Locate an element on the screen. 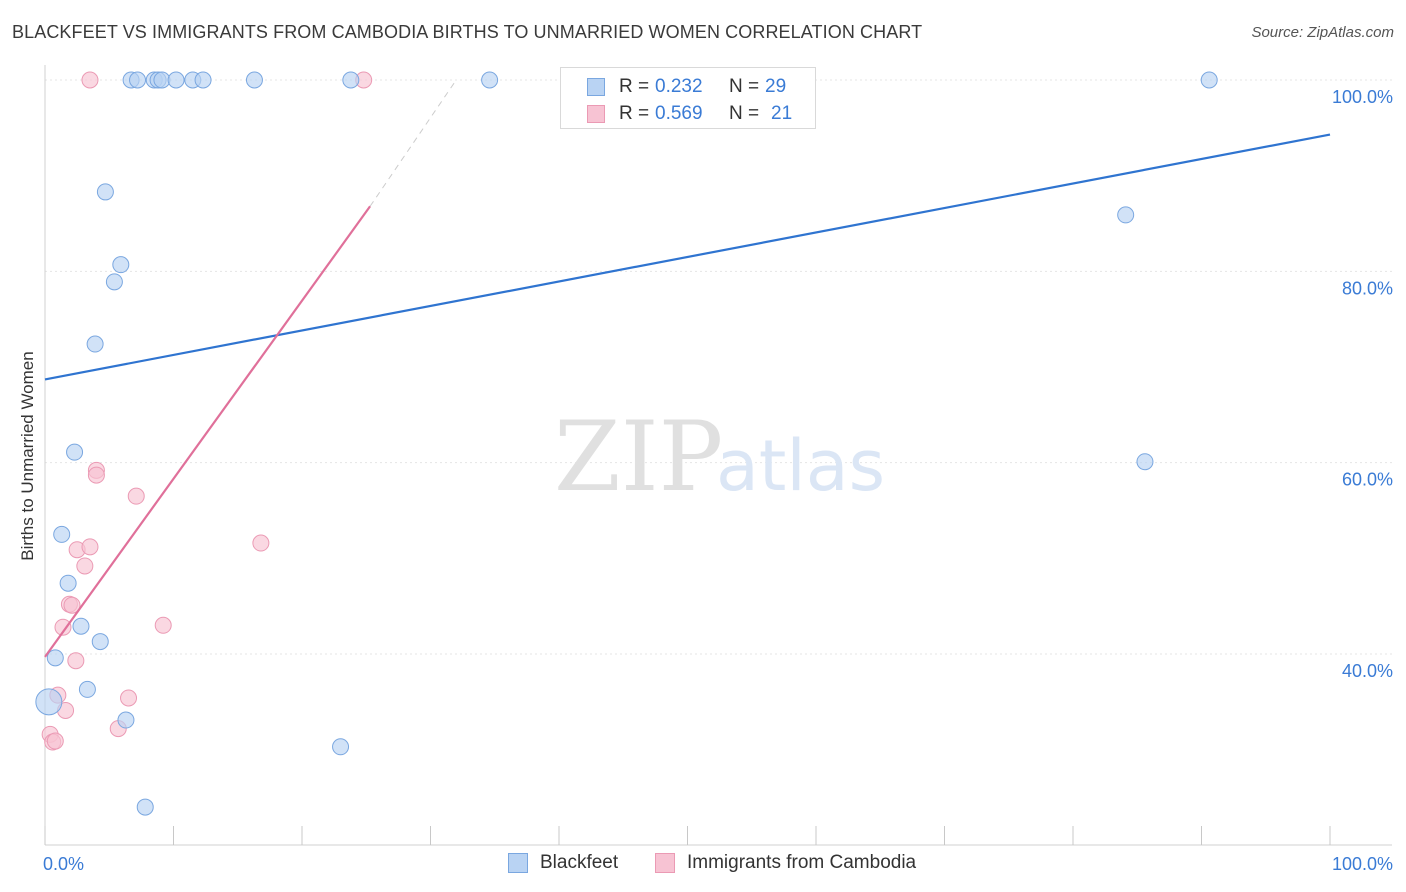 The image size is (1406, 892). watermark-atlas: atlas is located at coordinates (800, 466).